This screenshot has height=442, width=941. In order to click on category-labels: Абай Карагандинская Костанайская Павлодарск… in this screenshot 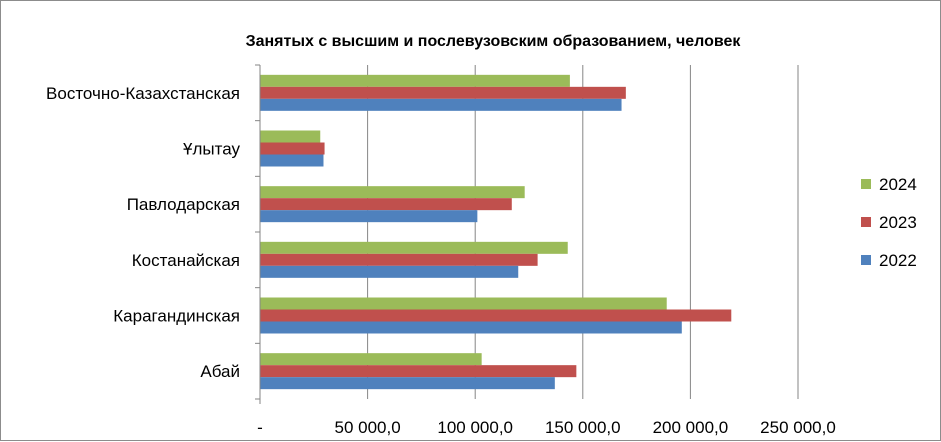, I will do `click(143, 232)`.